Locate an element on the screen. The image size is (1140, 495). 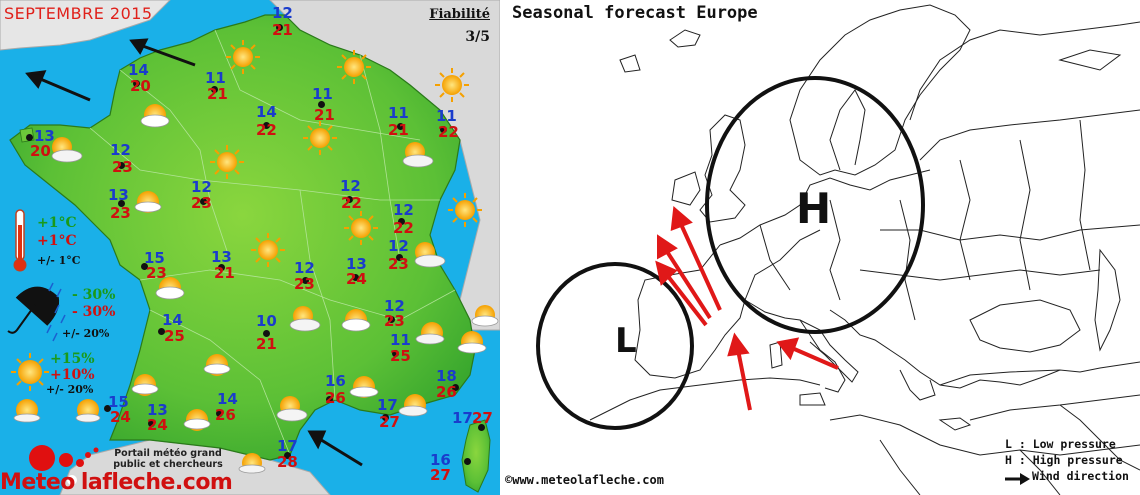
reliability-label: Fiabilité is located at coordinates (459, 14).